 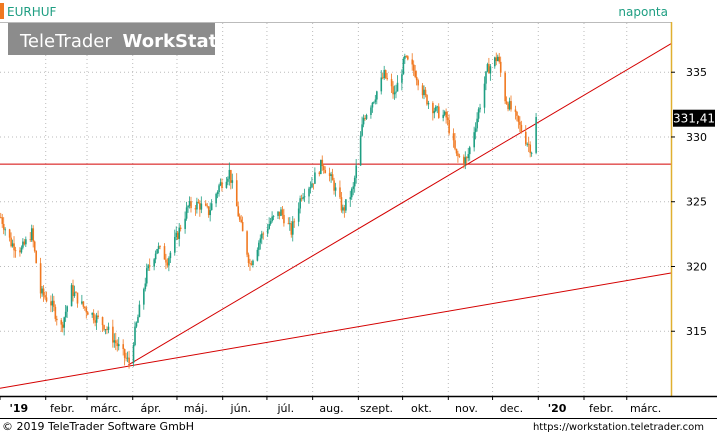 I want to click on x-tick-label: aug., so click(x=331, y=408).